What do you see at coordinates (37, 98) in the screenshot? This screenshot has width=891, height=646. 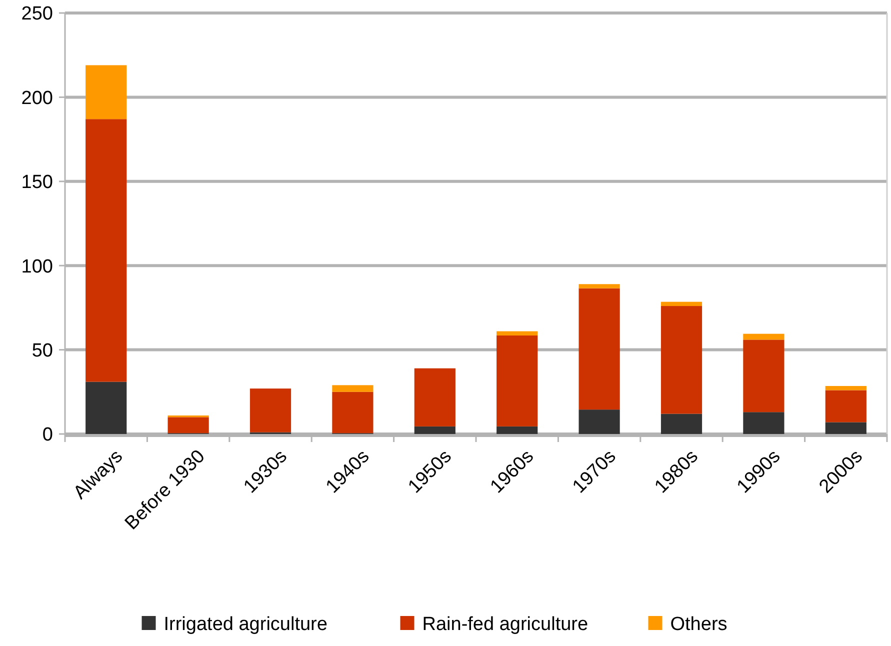 I see `y-tick-label: 200` at bounding box center [37, 98].